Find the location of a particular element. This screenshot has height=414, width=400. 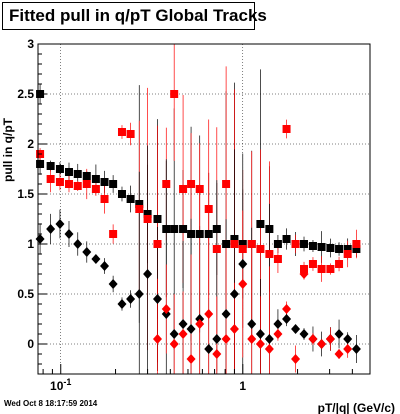

chart-title: Fitted pull in q/pT Global Tracks is located at coordinates (134, 16).